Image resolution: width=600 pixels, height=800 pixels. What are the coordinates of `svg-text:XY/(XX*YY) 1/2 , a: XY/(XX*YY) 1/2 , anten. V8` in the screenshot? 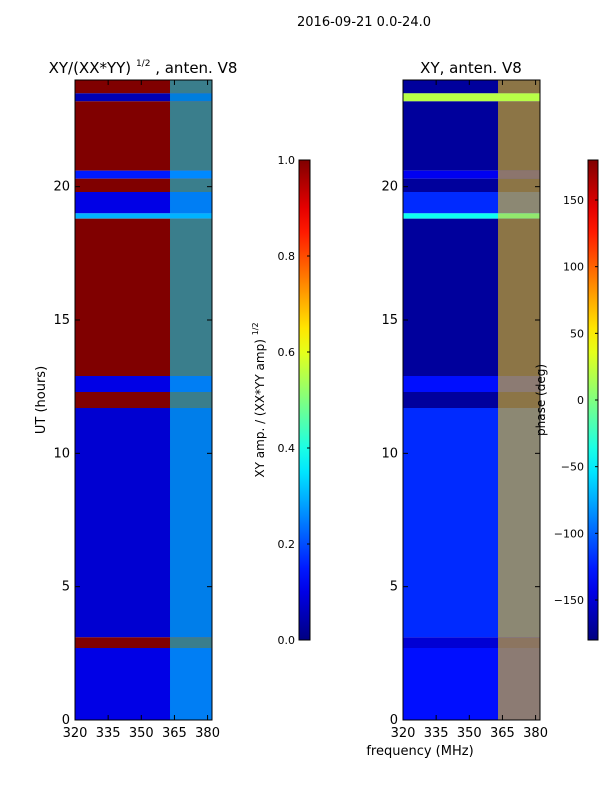 It's located at (143, 64).